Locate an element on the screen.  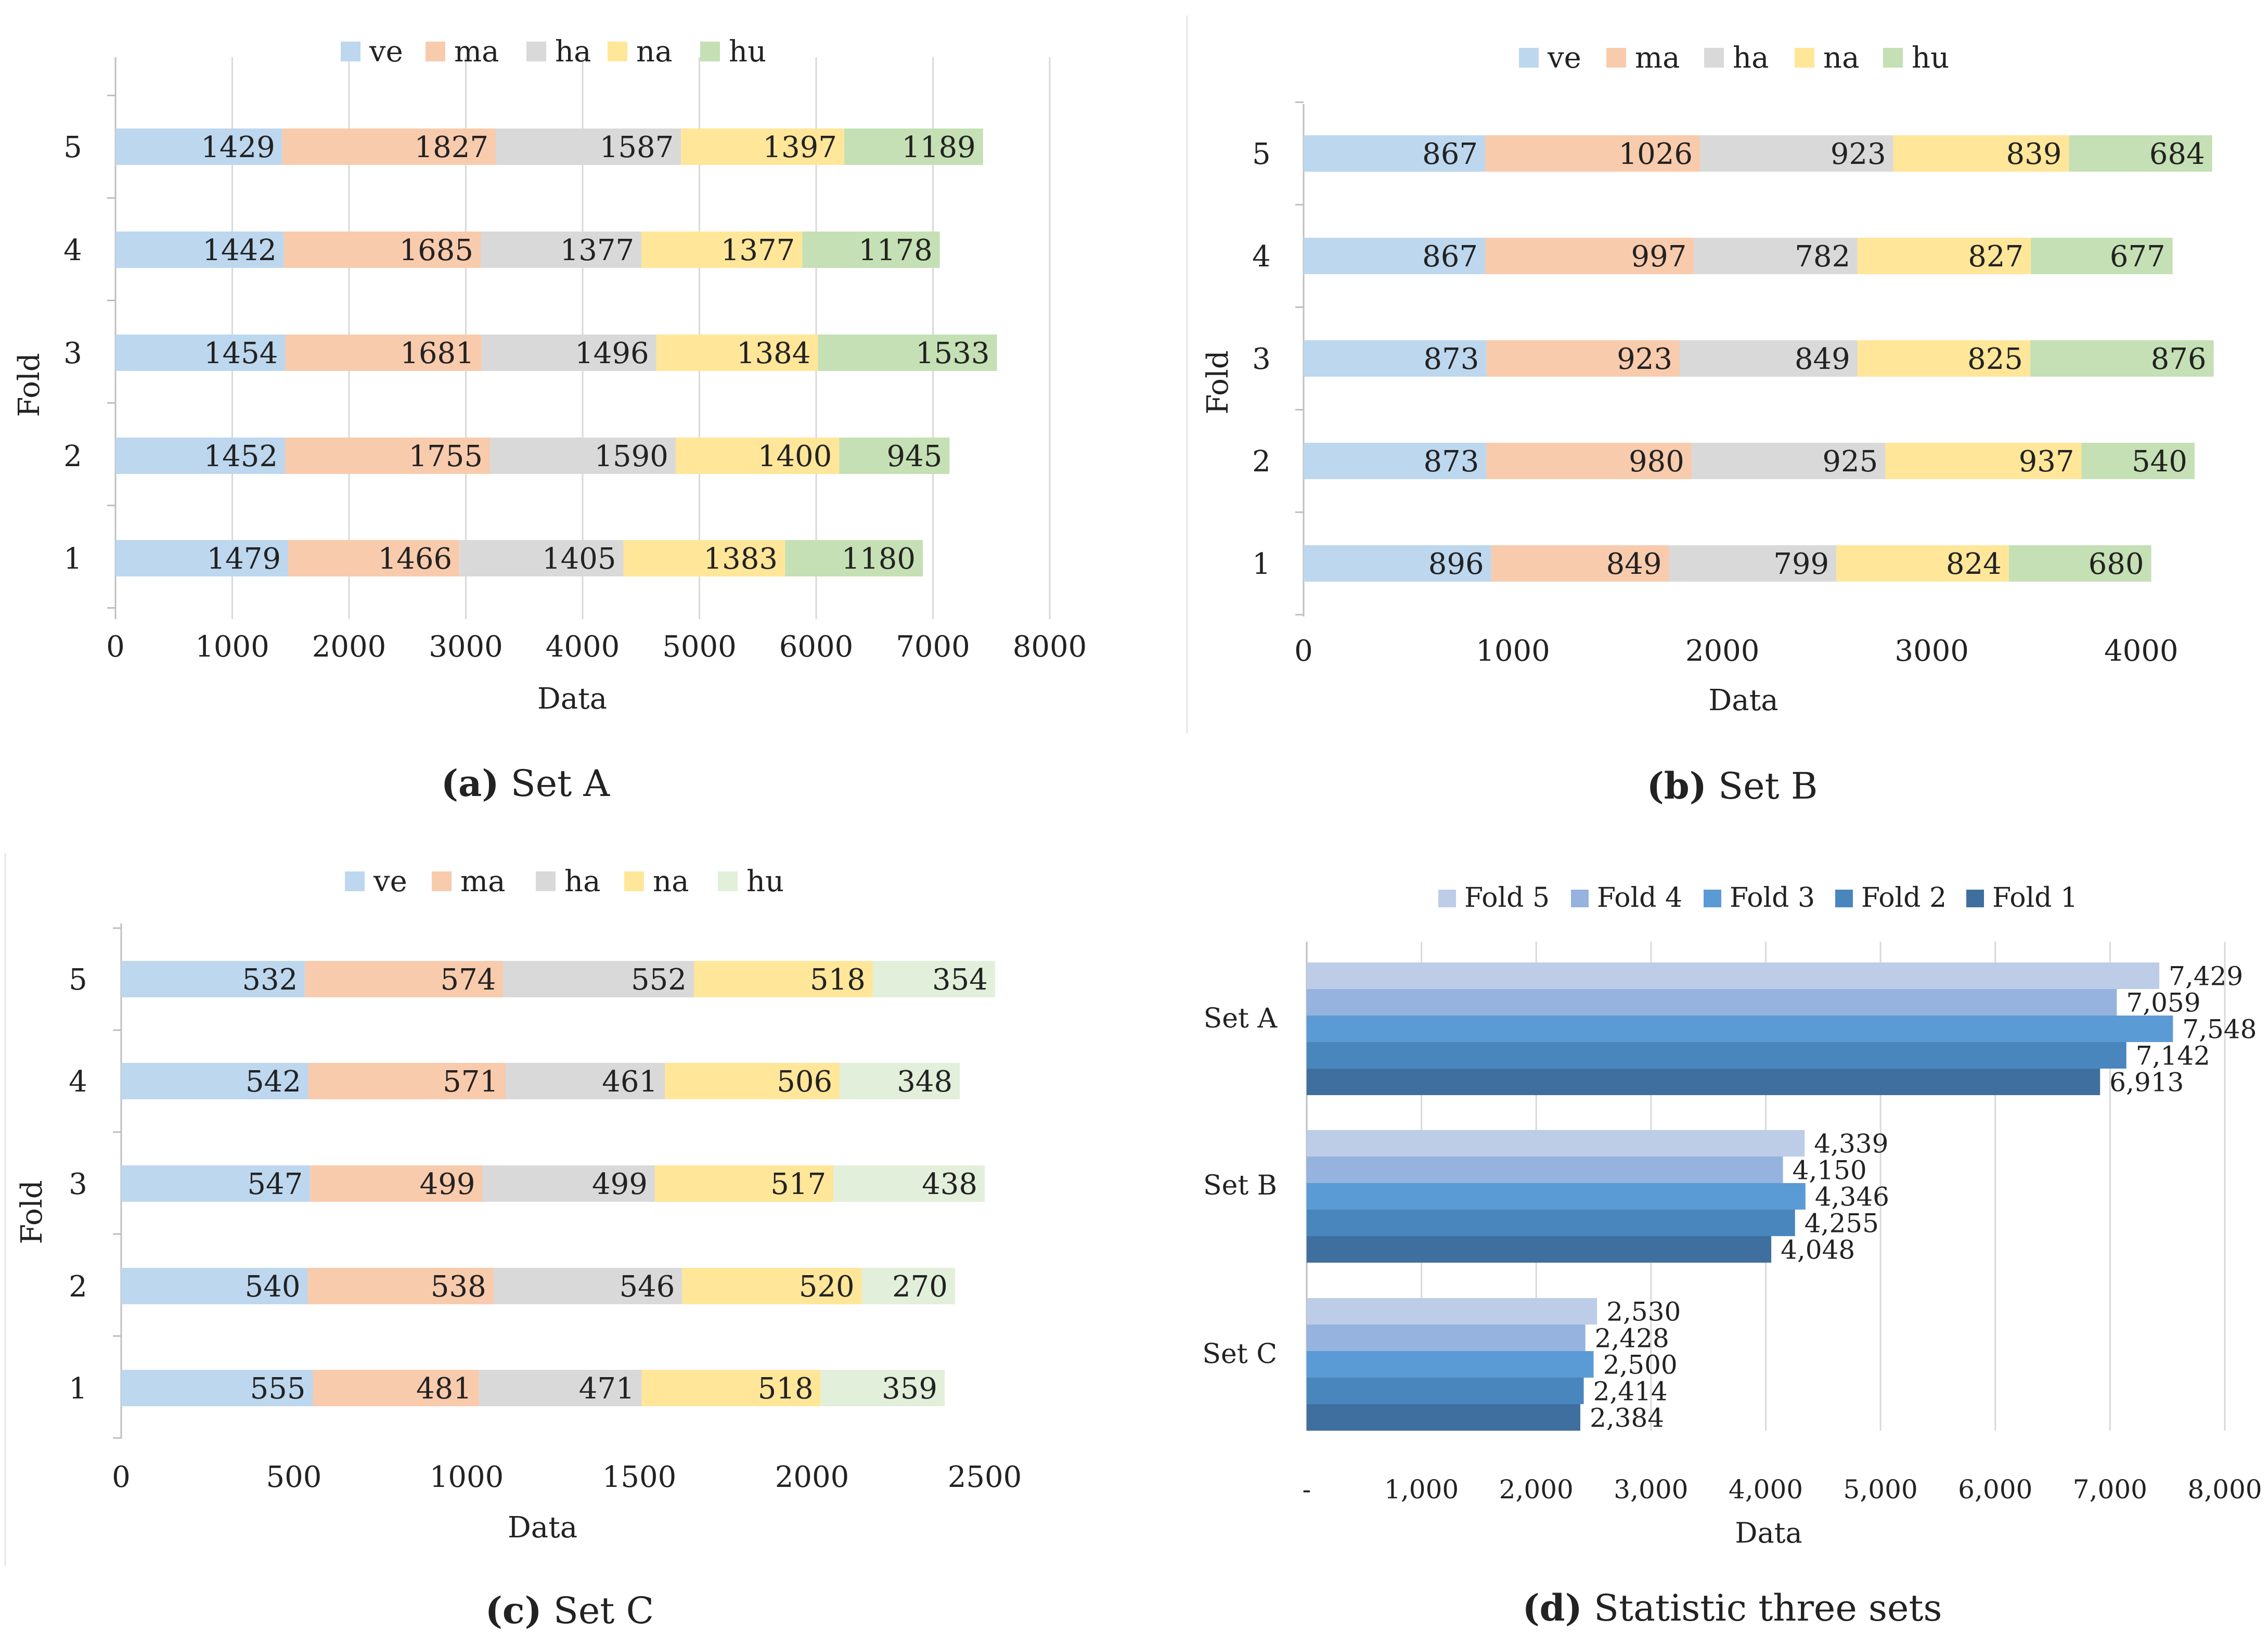
bar-fold-4-set-a is located at coordinates (1712, 1003).